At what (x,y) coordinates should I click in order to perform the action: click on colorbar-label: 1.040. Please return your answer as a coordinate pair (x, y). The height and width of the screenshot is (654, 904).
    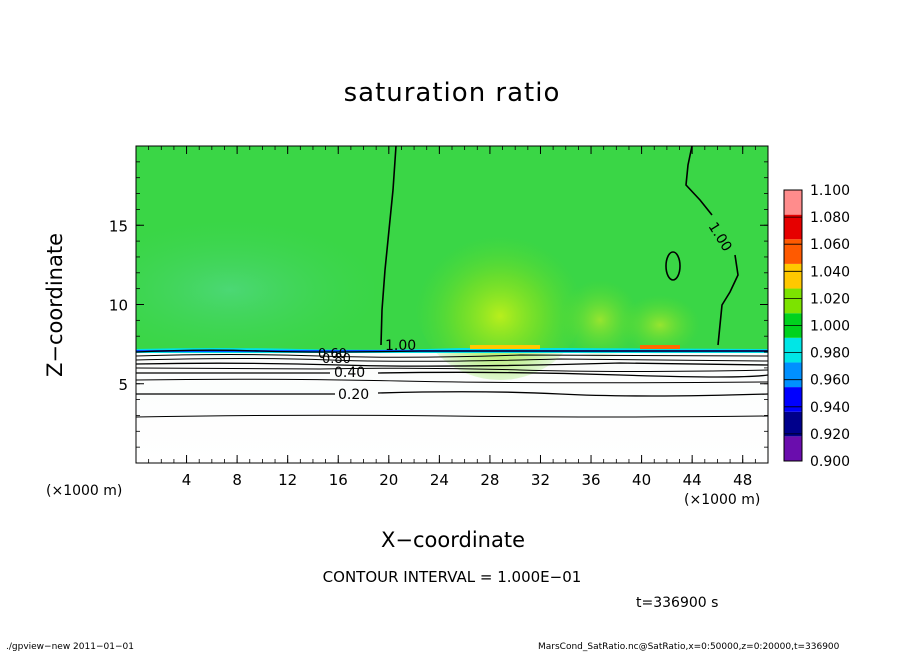
    Looking at the image, I should click on (830, 272).